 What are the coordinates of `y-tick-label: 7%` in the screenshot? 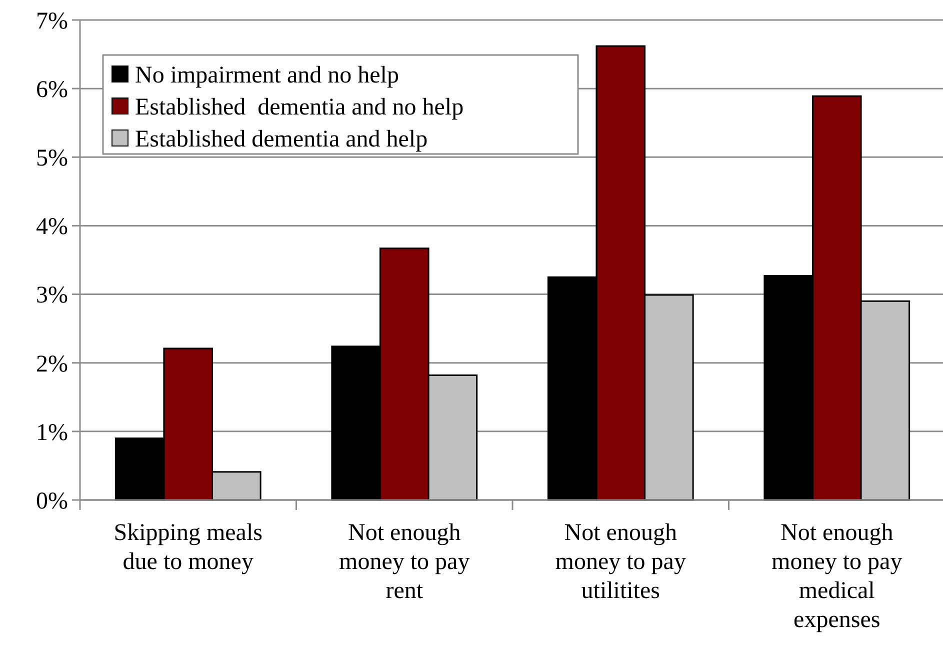 It's located at (52, 21).